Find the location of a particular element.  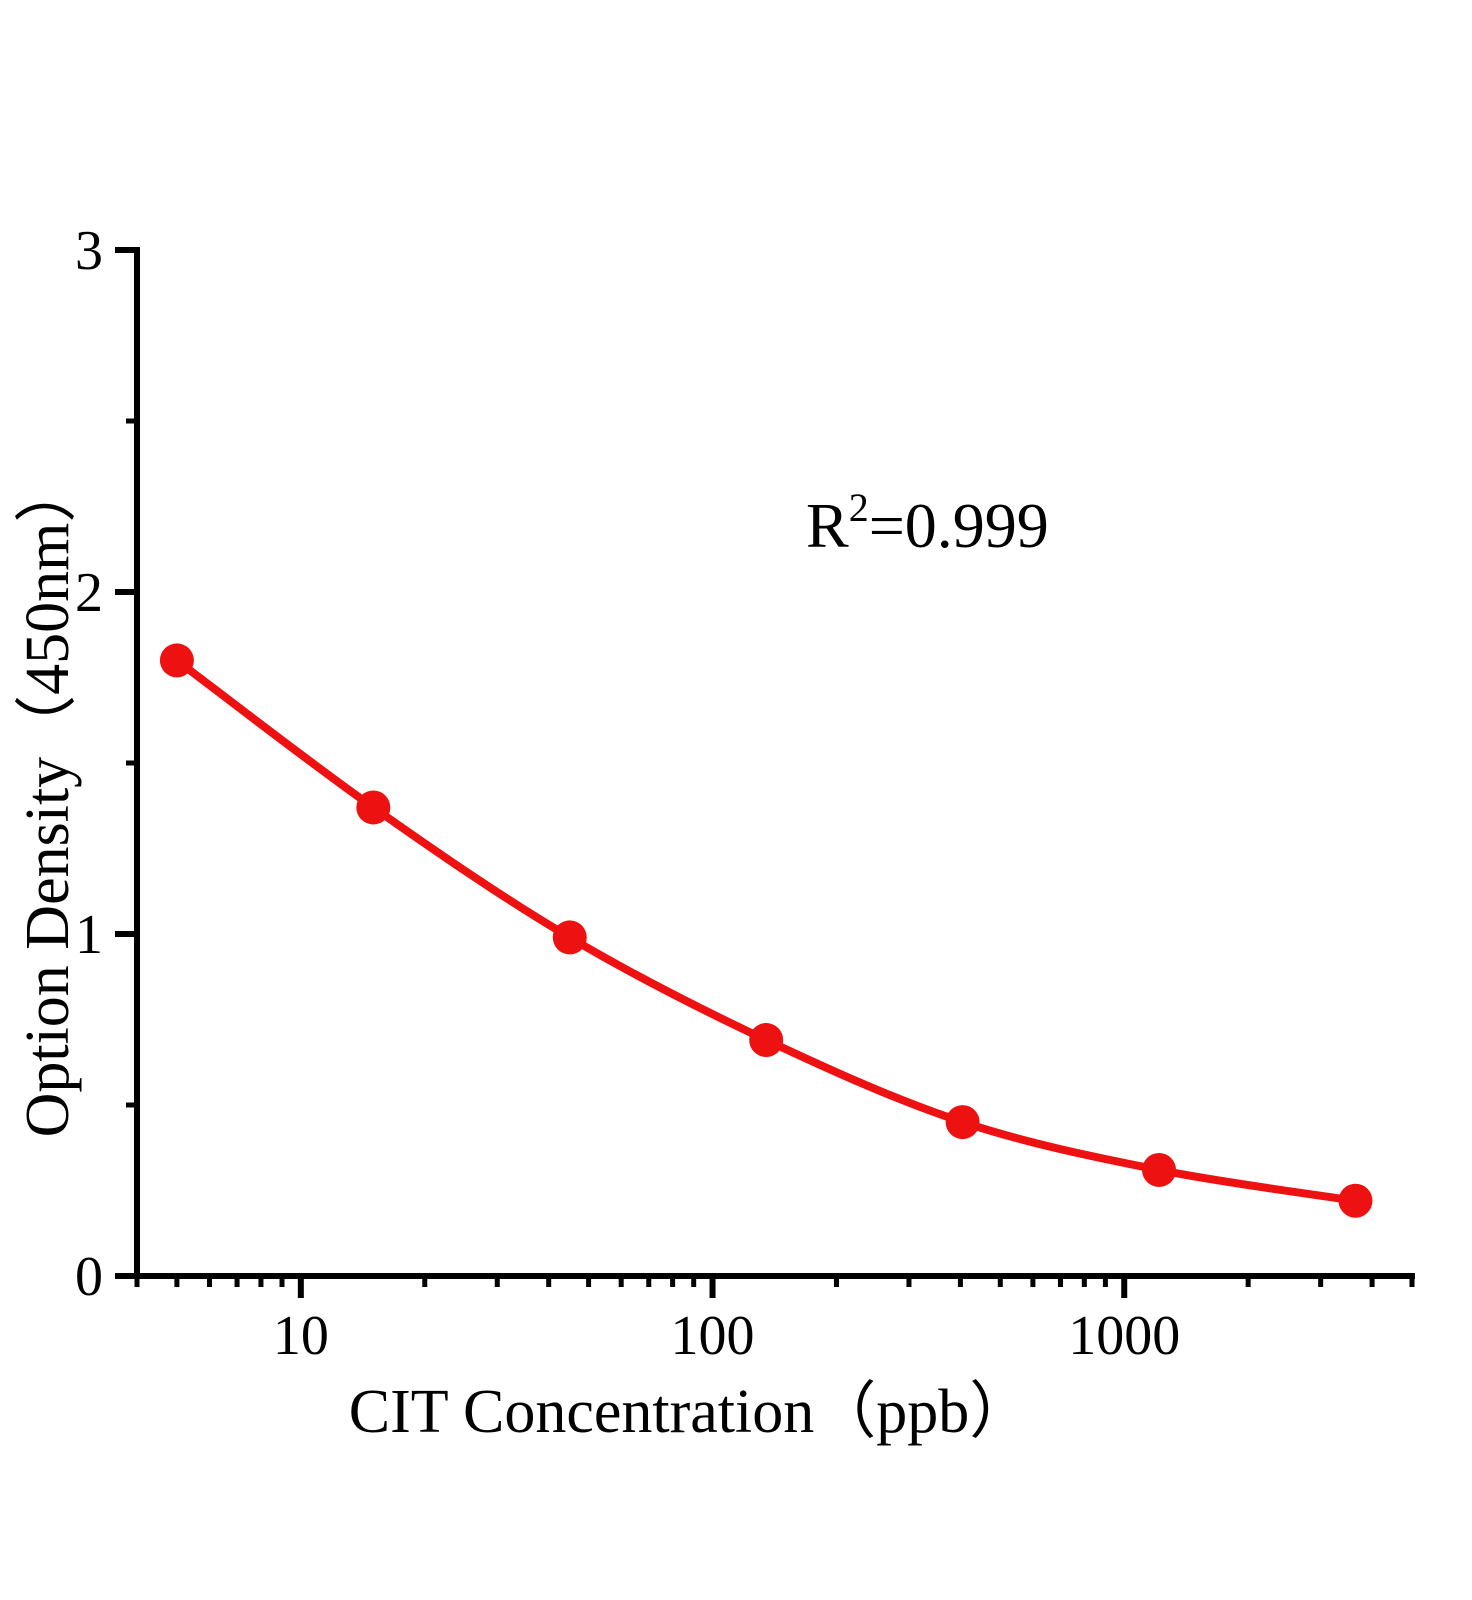

r-squared-annotation: R2=0.999 is located at coordinates (927, 523).